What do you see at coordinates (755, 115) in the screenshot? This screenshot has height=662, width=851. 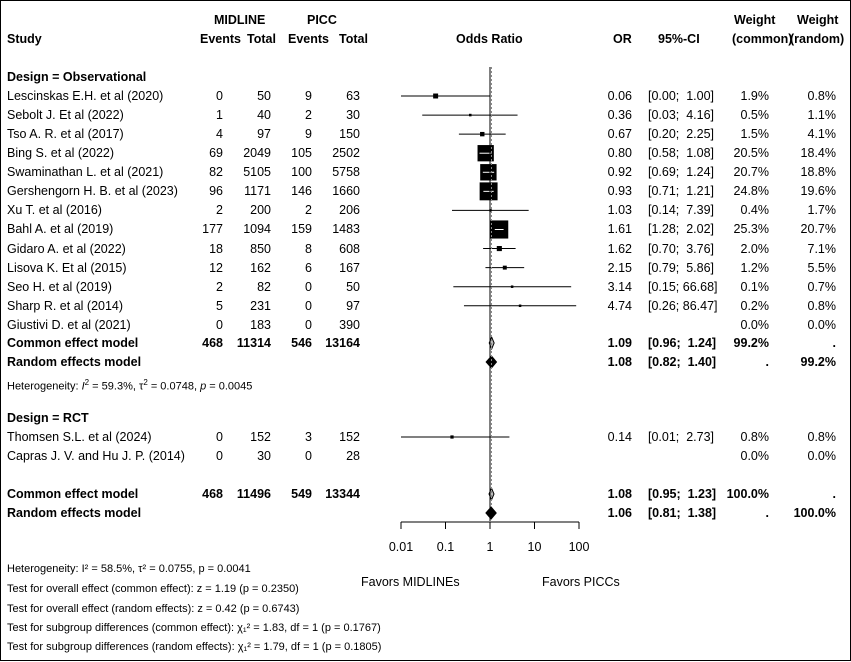 I see `weight-common: 0.5%` at bounding box center [755, 115].